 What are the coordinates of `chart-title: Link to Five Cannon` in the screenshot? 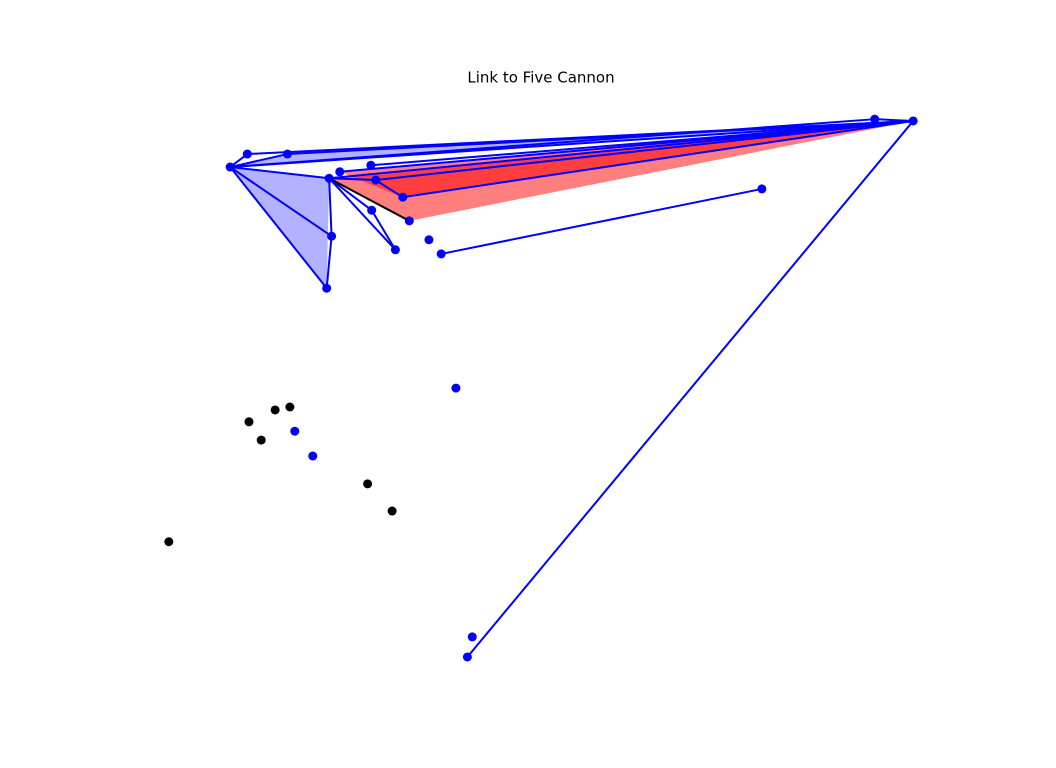 It's located at (540, 78).